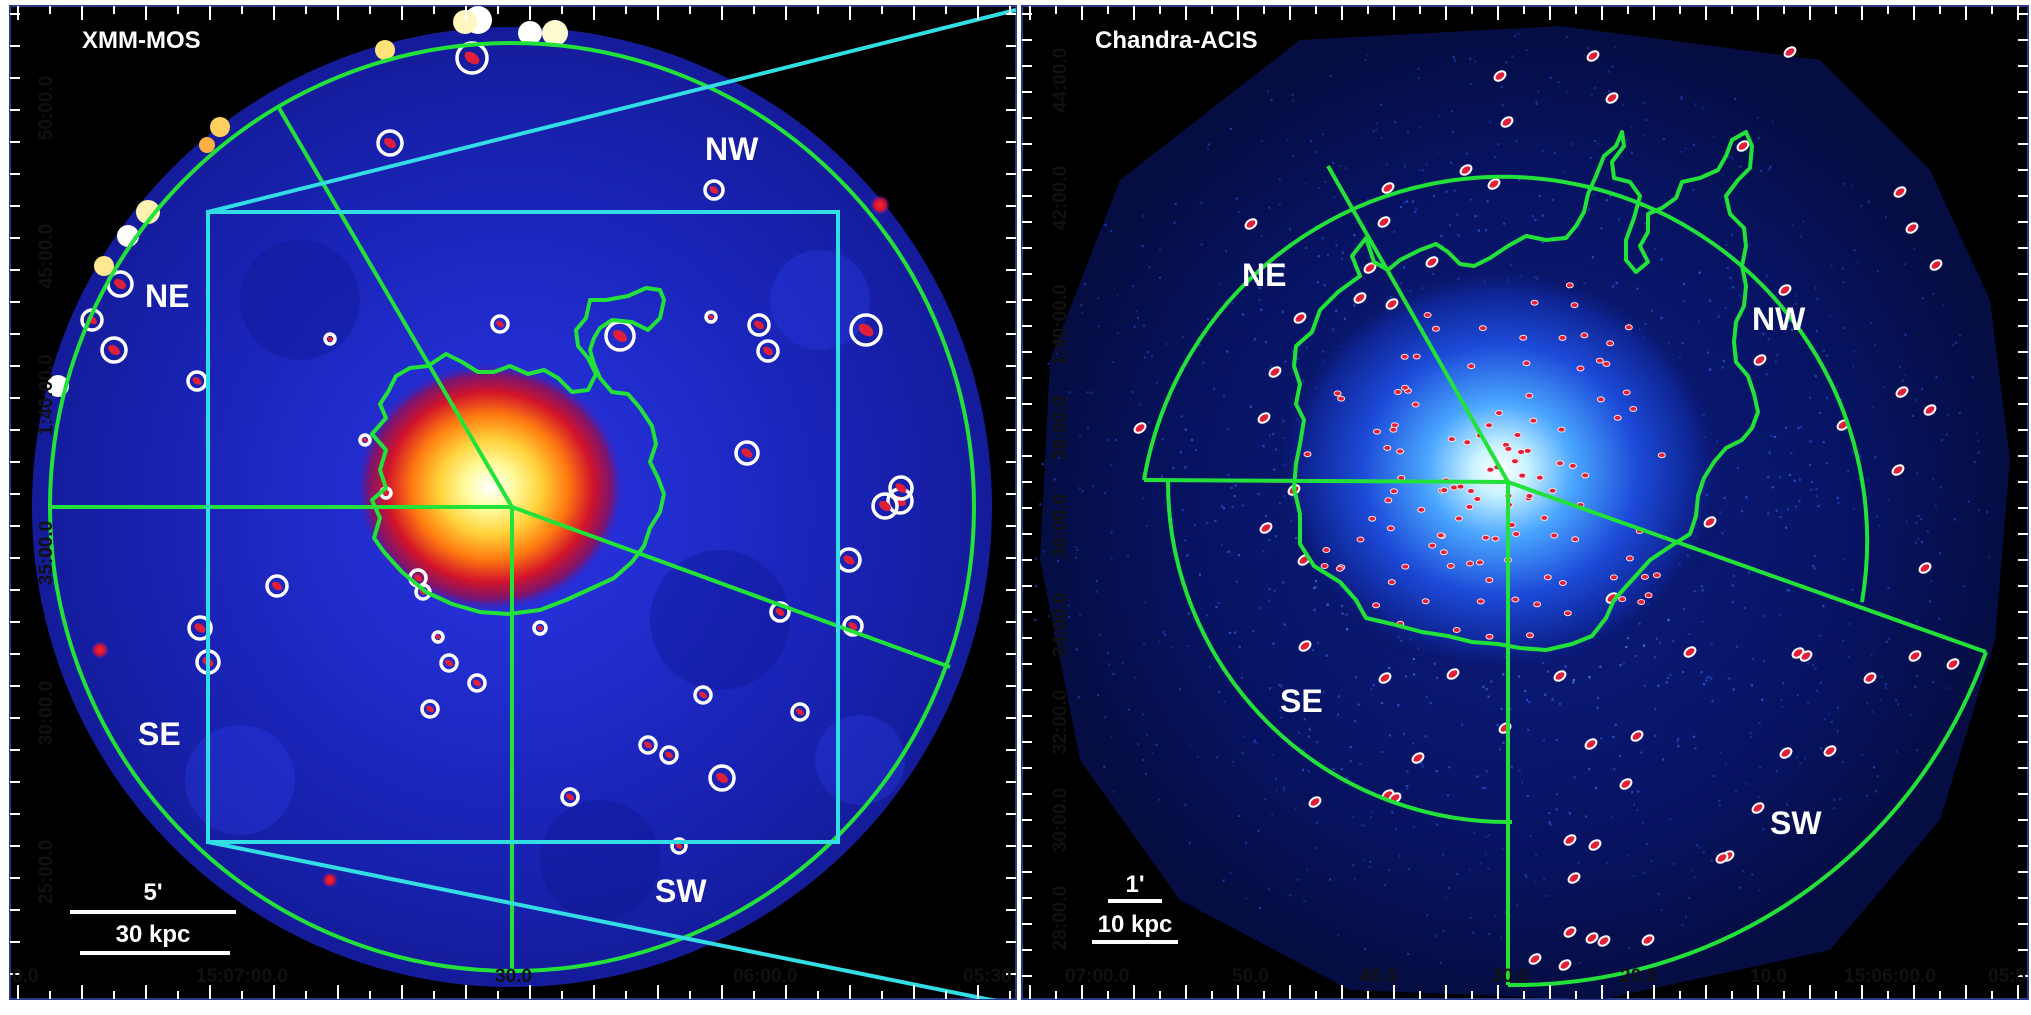 The width and height of the screenshot is (2031, 1015). Describe the element at coordinates (1378, 976) in the screenshot. I see `right-ra-label-2: 40.0` at that location.